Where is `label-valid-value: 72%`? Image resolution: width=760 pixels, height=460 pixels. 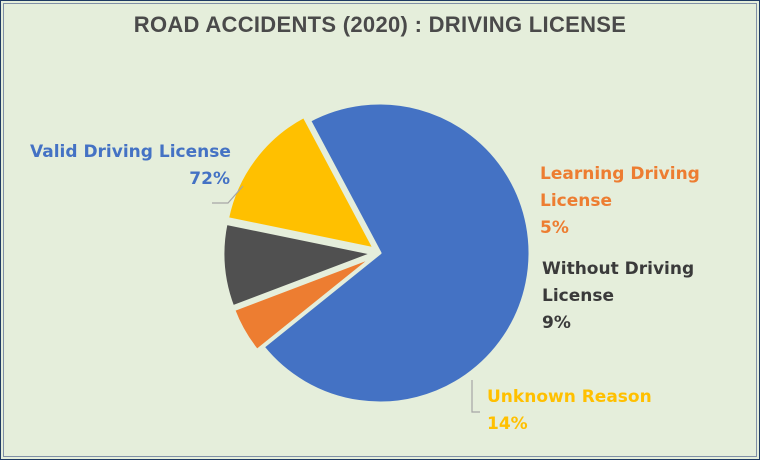 label-valid-value: 72% is located at coordinates (209, 179).